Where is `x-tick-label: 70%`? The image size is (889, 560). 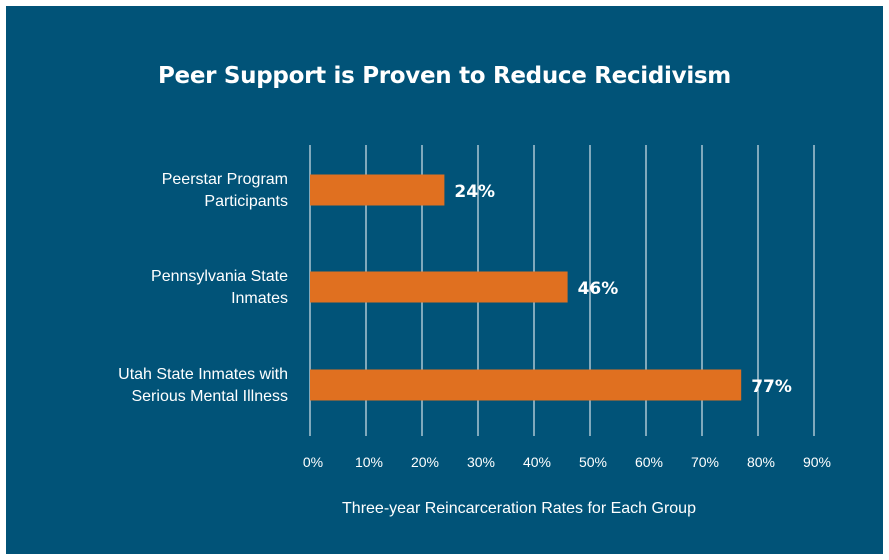 x-tick-label: 70% is located at coordinates (705, 462).